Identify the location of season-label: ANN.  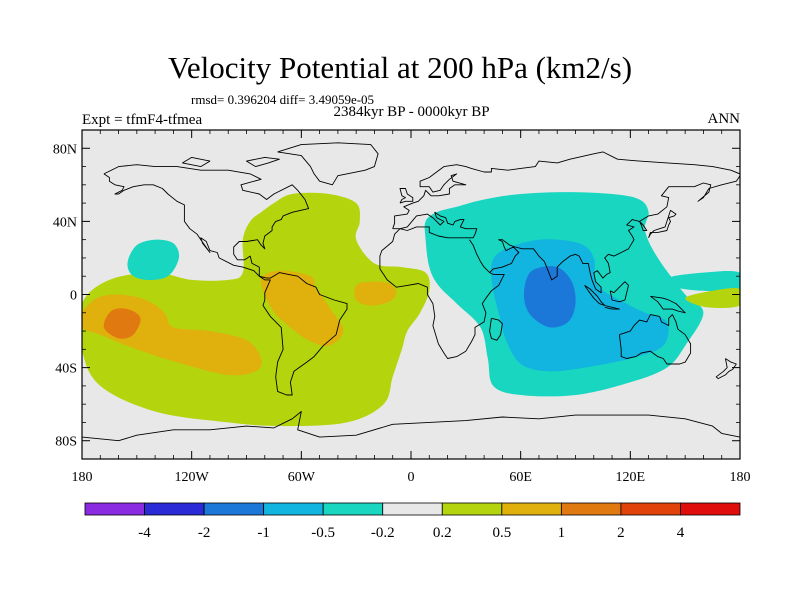
(724, 119).